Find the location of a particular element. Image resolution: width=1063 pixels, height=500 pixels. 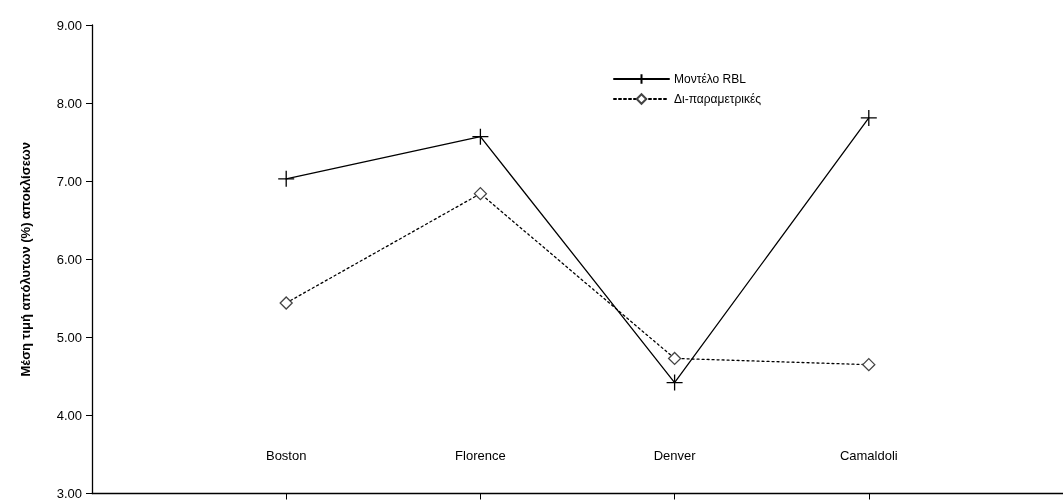

y-tick-label: 6.00 is located at coordinates (69, 259).